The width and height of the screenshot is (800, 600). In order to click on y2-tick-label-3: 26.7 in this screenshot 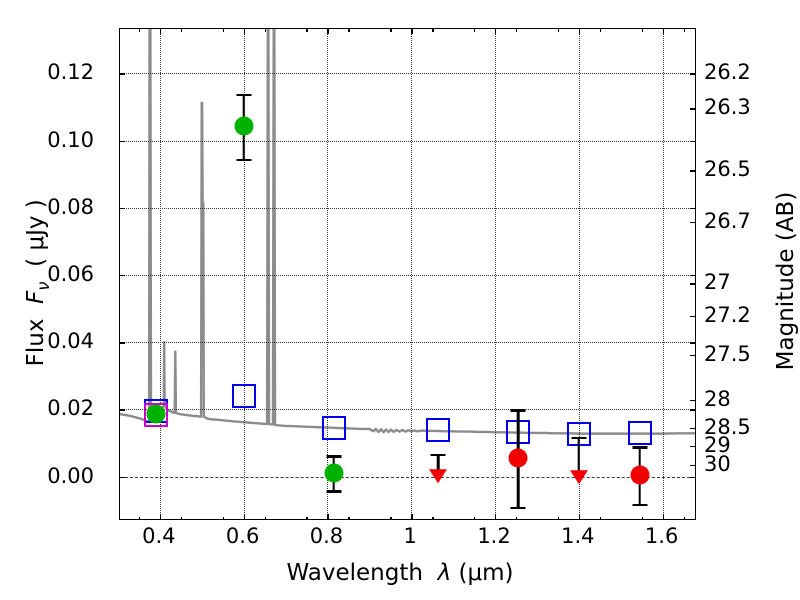, I will do `click(727, 220)`.